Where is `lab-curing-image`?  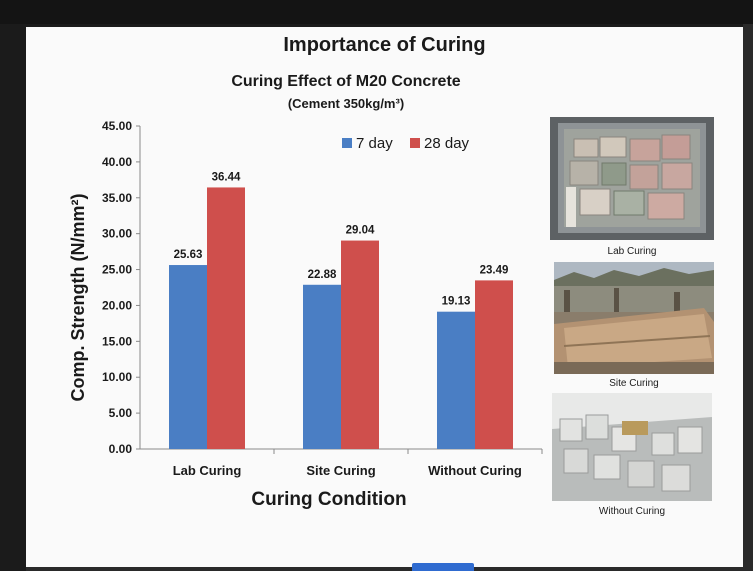
lab-curing-image is located at coordinates (632, 178).